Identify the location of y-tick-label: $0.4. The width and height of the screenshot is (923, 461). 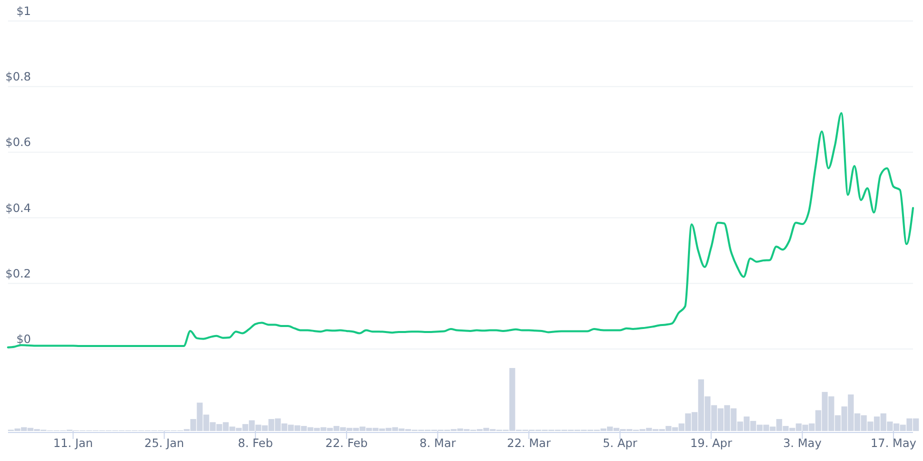
(18, 207).